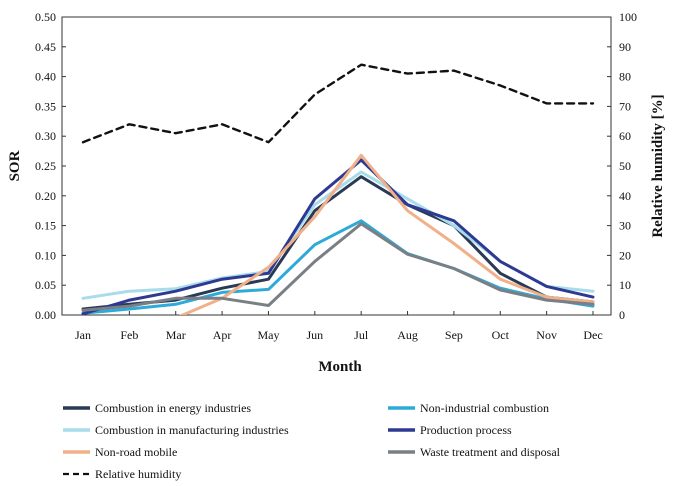  I want to click on y-tick-label: 0.50, so click(45, 17).